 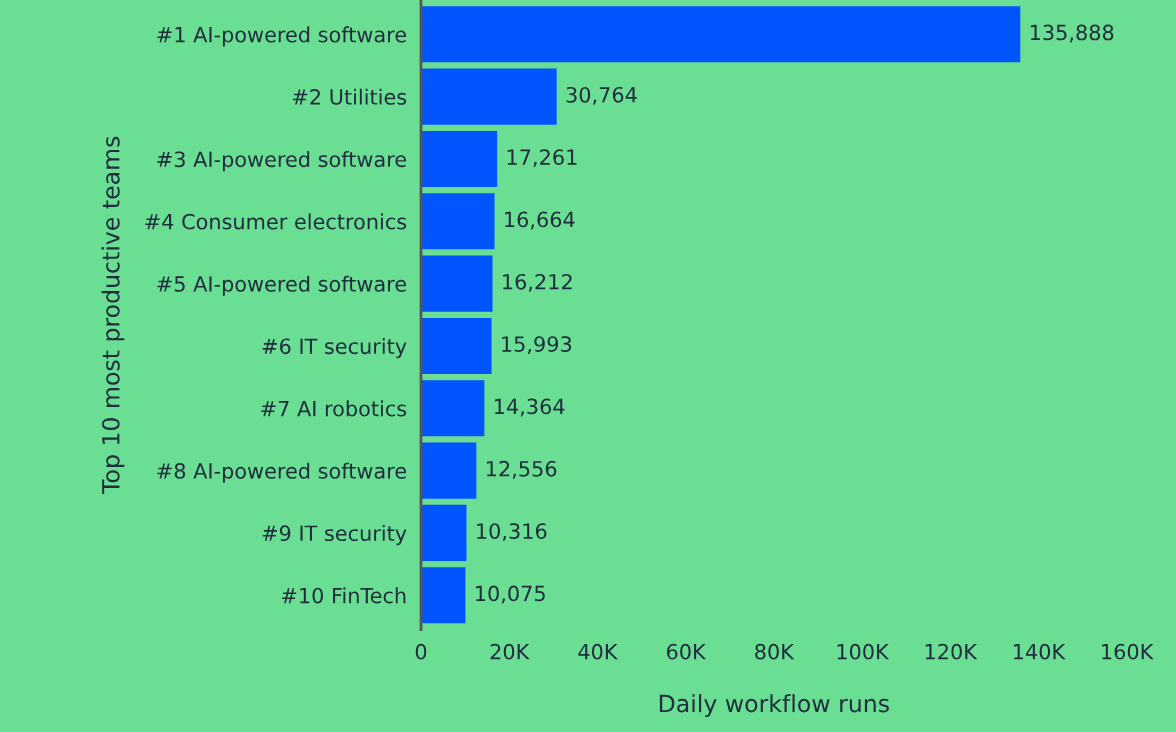 What do you see at coordinates (686, 651) in the screenshot?
I see `x-tick-label: 60K` at bounding box center [686, 651].